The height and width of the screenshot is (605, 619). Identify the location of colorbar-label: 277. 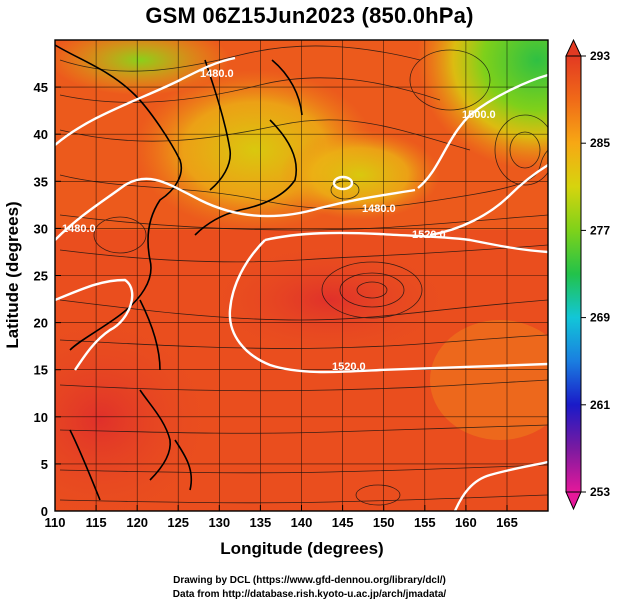
(600, 230).